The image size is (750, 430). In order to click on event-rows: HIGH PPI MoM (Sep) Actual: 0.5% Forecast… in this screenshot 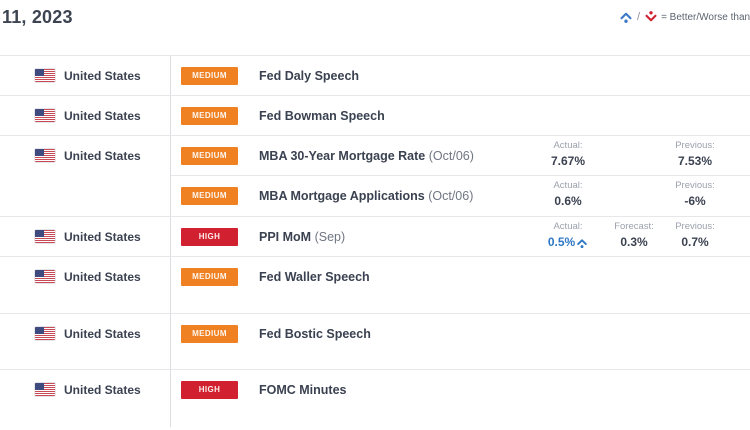, I will do `click(460, 236)`.